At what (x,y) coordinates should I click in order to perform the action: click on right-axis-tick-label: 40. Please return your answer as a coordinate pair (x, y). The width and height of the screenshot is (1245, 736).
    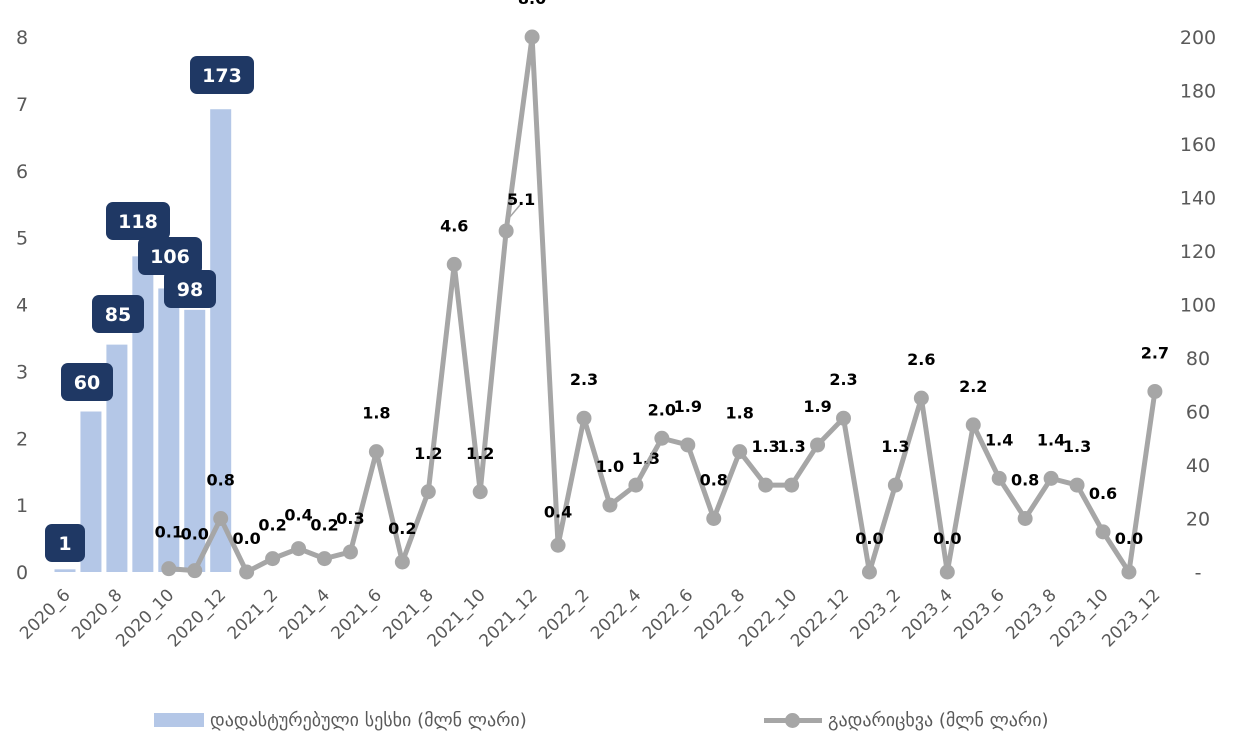
    Looking at the image, I should click on (1198, 466).